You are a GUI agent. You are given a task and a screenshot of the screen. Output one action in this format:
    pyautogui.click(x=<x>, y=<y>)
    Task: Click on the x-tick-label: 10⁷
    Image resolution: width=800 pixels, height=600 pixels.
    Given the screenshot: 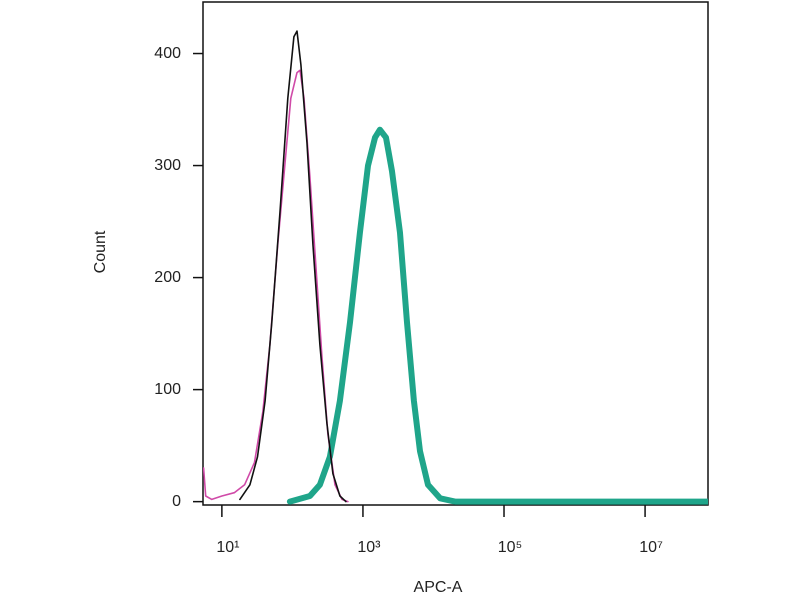 What is the action you would take?
    pyautogui.click(x=651, y=547)
    